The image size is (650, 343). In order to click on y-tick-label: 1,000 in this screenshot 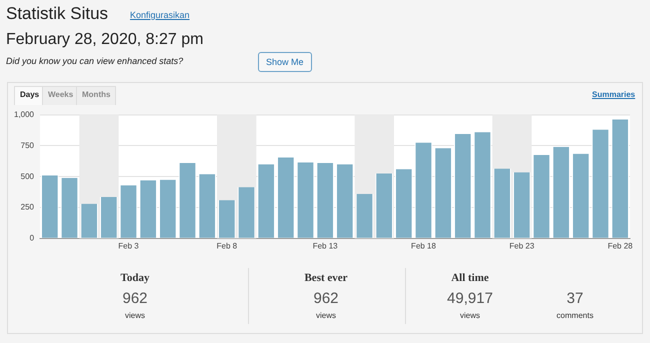, I will do `click(24, 115)`.